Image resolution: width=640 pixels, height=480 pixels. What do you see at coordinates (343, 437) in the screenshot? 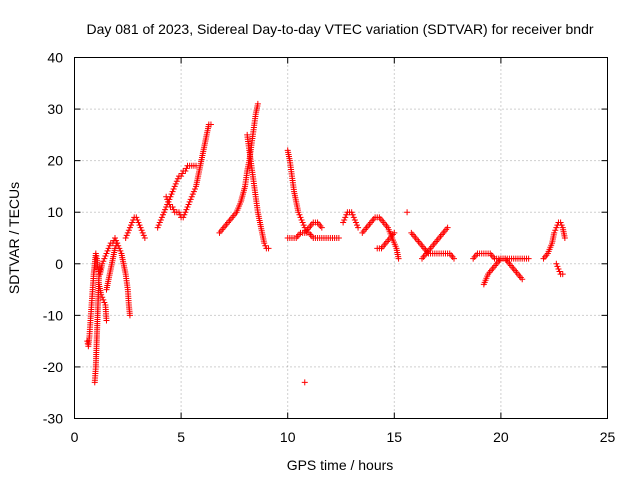
I see `x-tick-labels: 0 5 10 15 20 25` at bounding box center [343, 437].